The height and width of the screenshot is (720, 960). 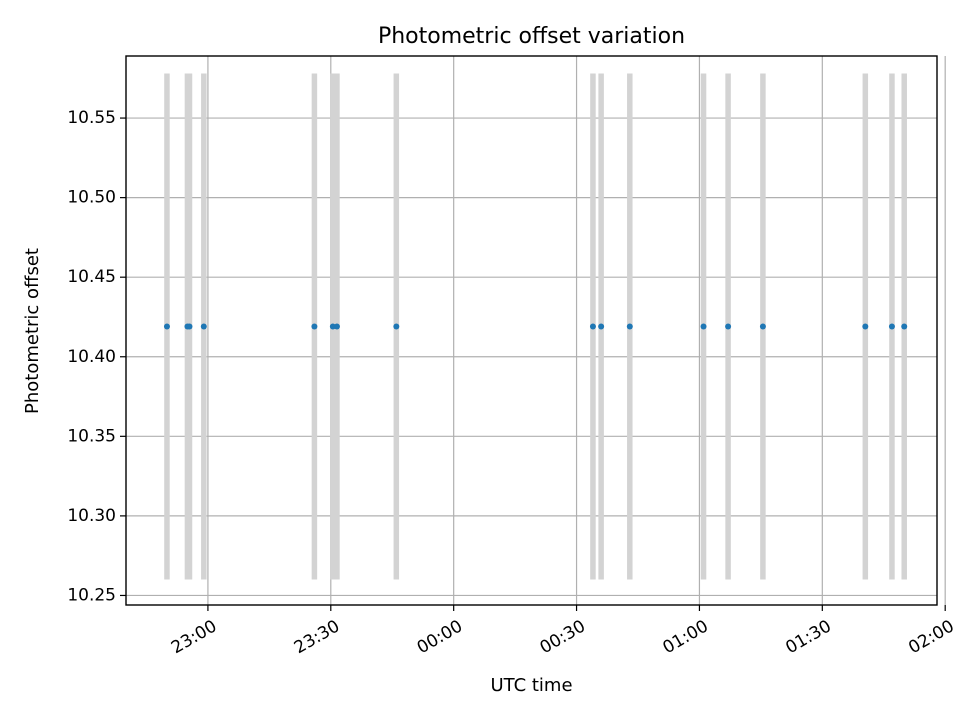 I want to click on y-tick-label: 10.55, so click(x=91, y=118).